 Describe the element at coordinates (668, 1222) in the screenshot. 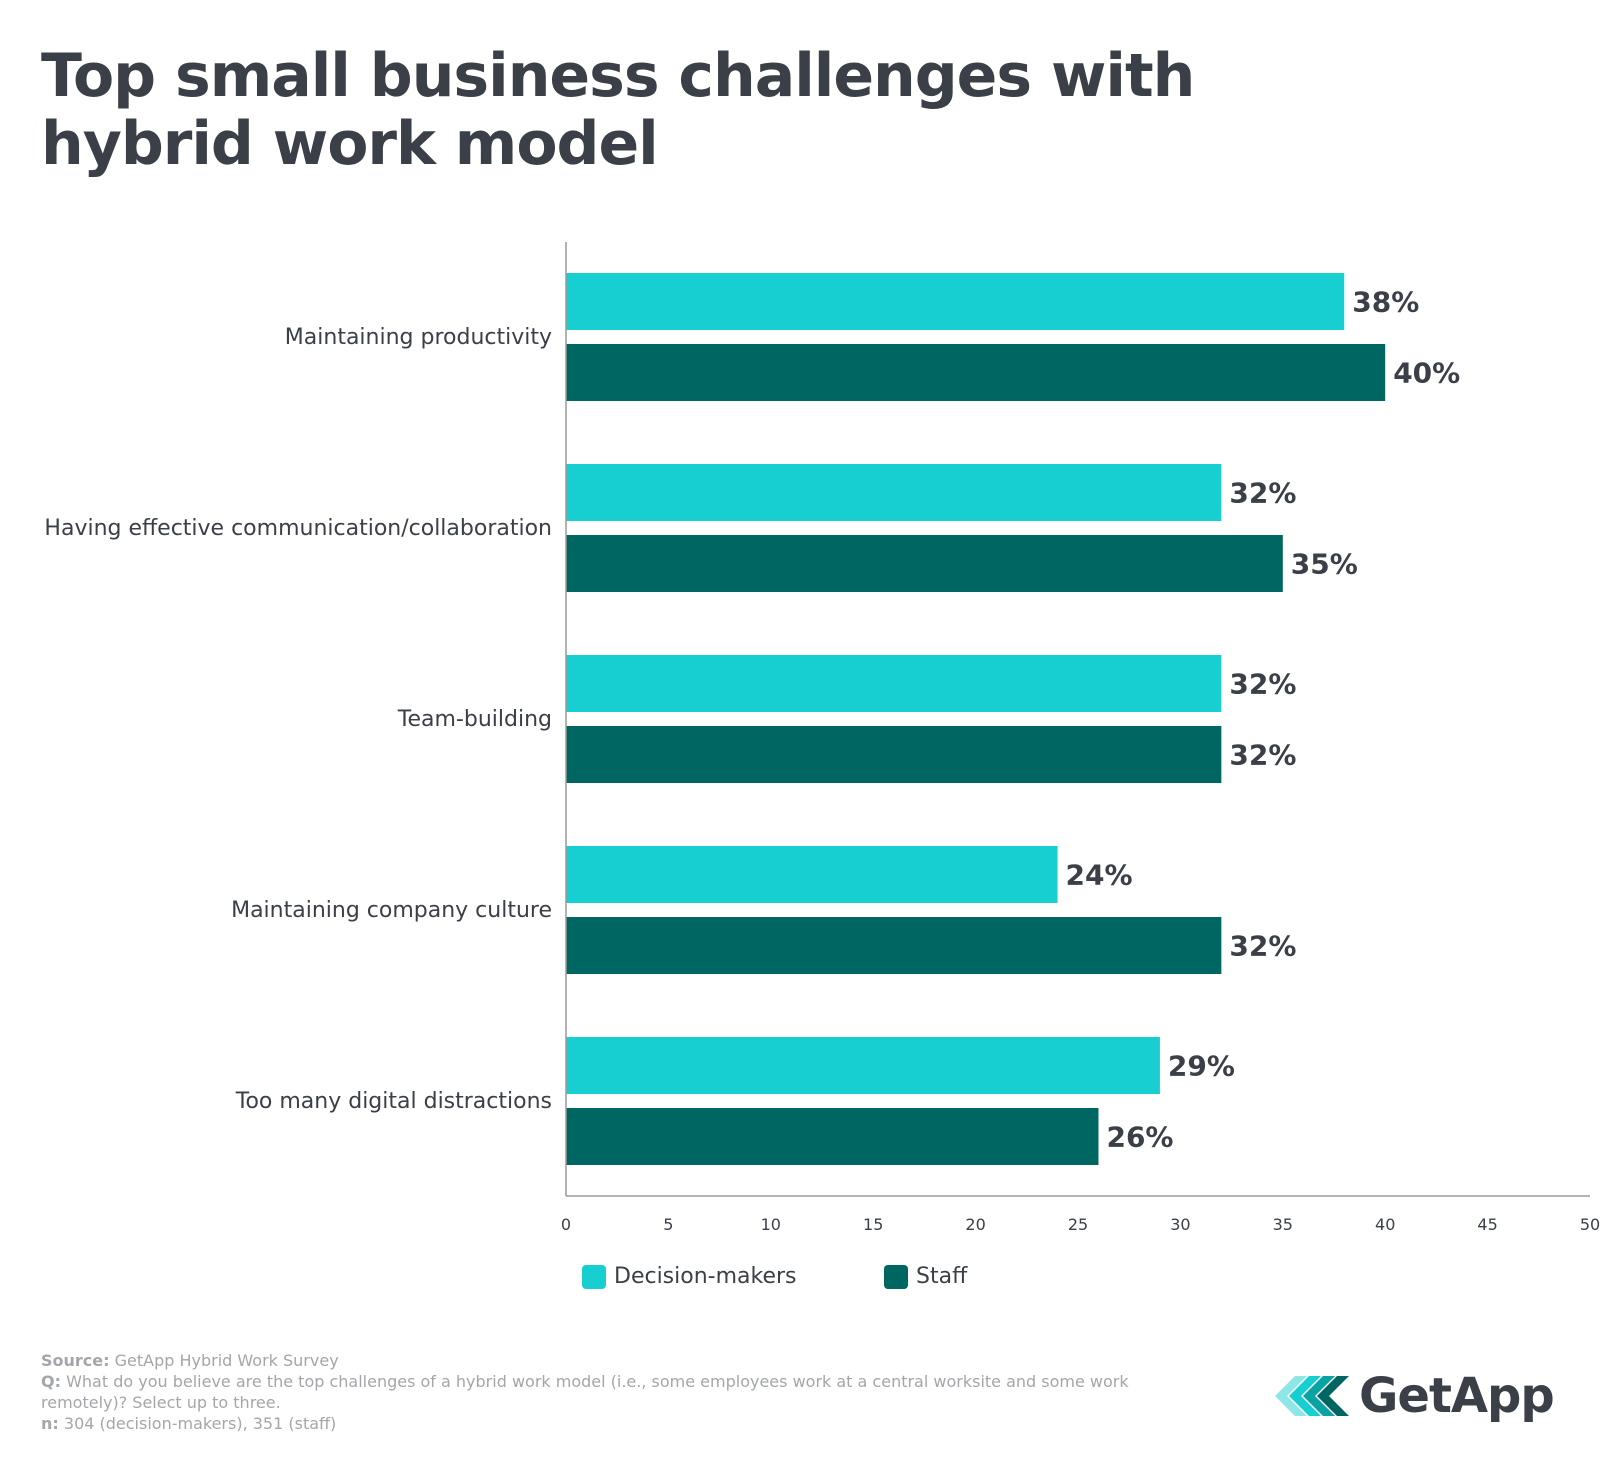

I see `x-tick-label: 5` at that location.